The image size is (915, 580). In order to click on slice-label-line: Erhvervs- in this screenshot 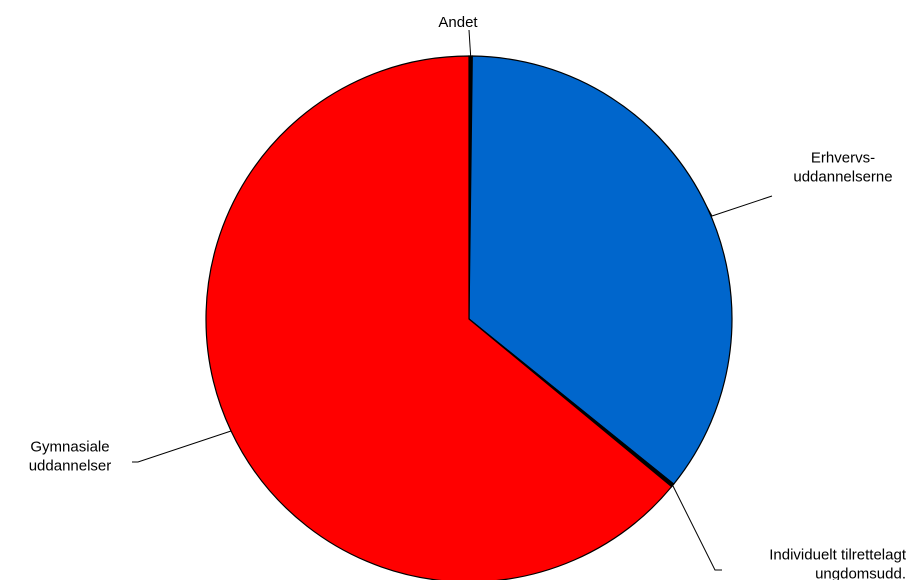, I will do `click(843, 158)`.